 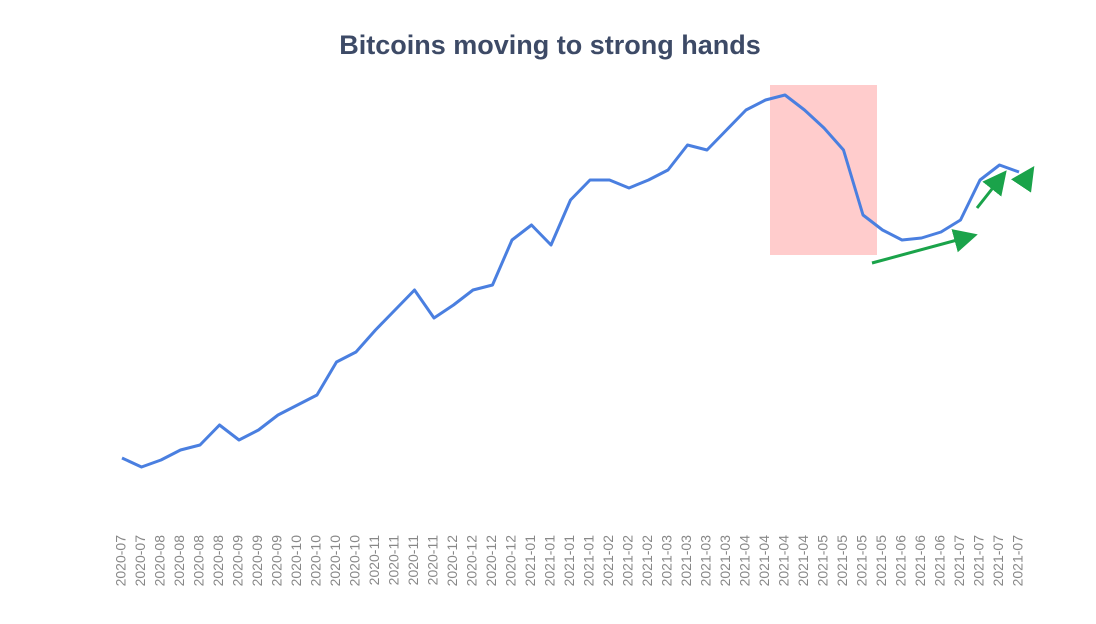 I want to click on highlight-region, so click(x=823, y=170).